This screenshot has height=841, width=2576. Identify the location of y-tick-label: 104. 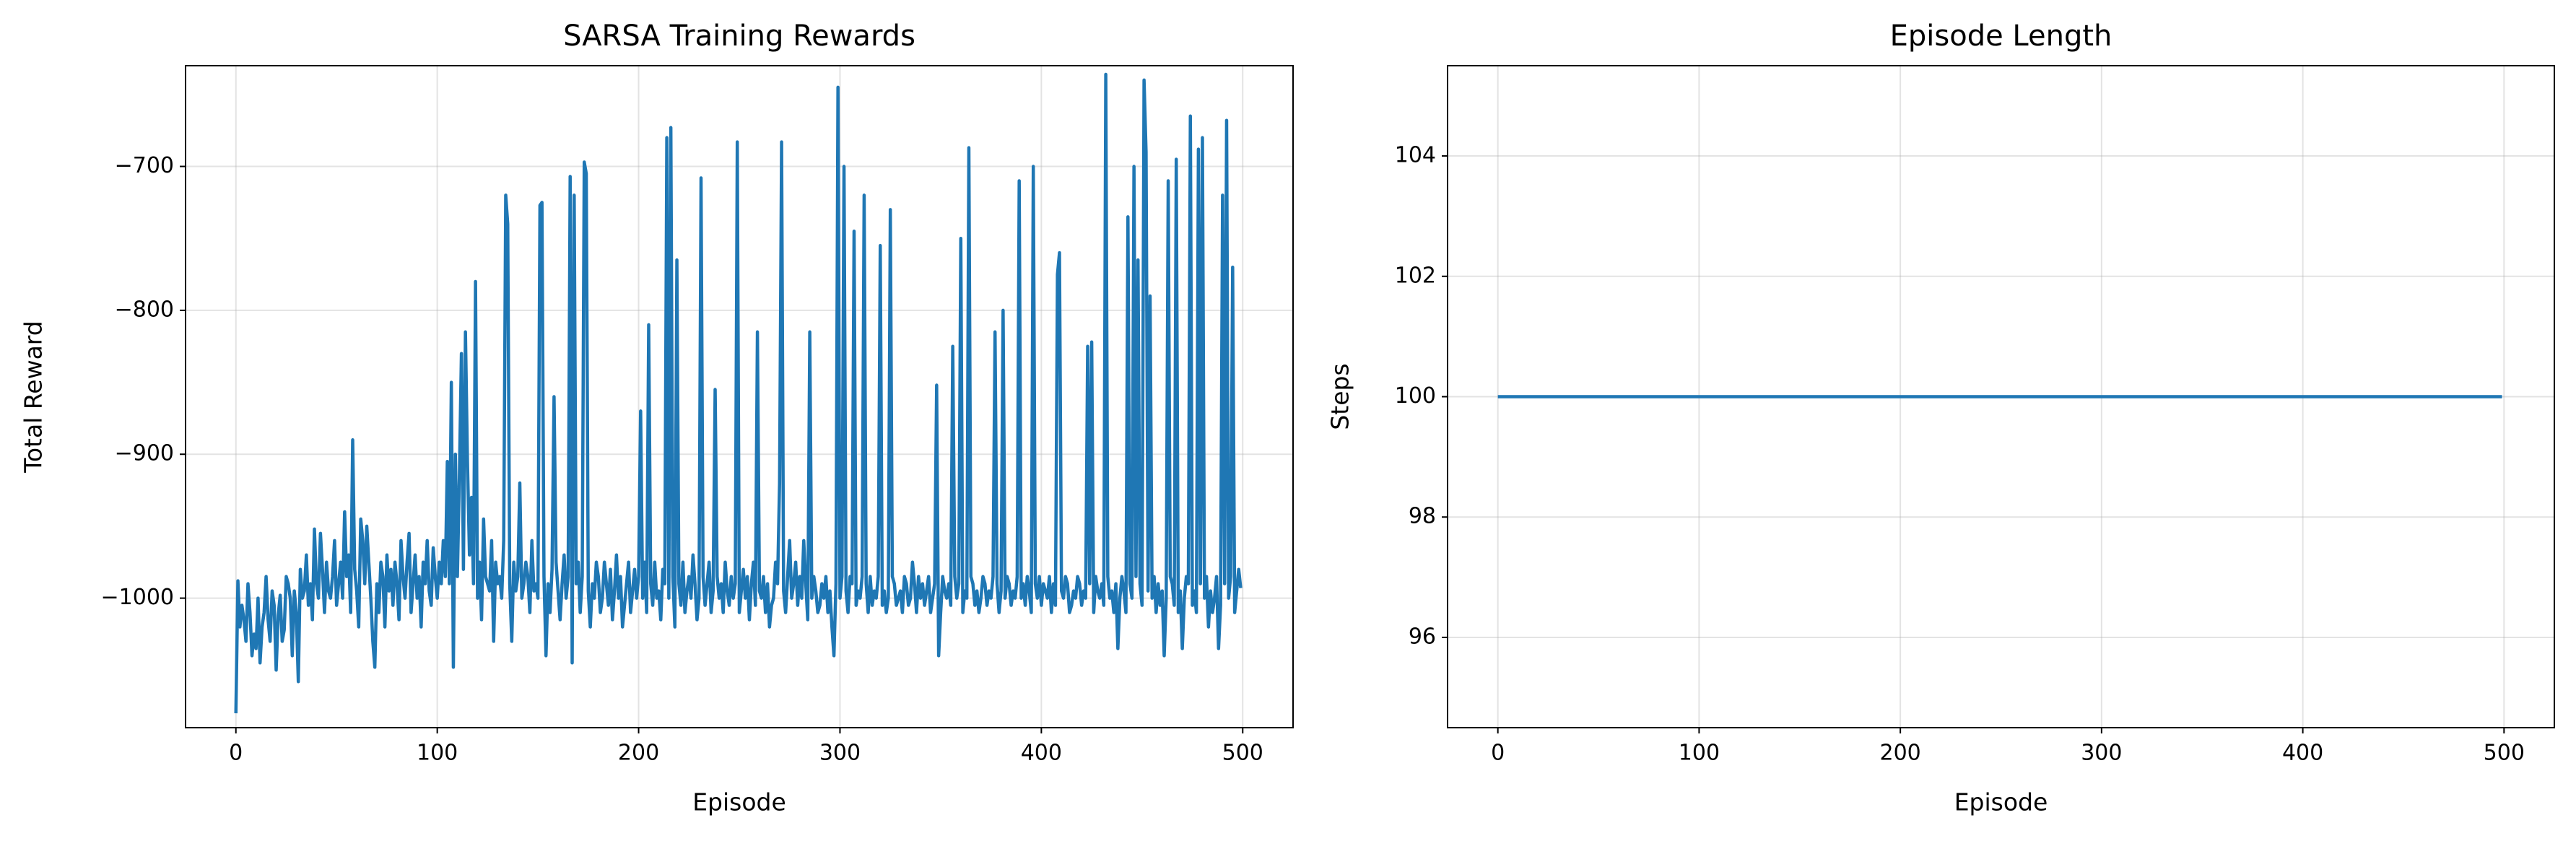
(1415, 155).